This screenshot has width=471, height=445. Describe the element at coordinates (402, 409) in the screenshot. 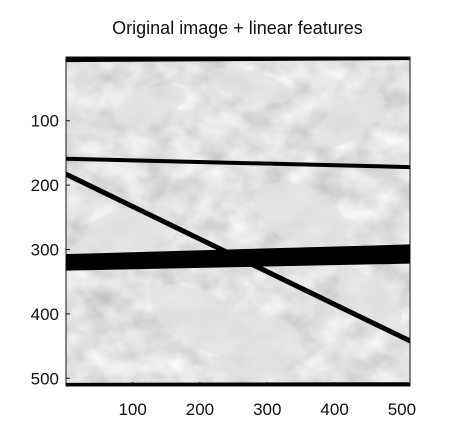

I see `x-tick-label: 500` at that location.